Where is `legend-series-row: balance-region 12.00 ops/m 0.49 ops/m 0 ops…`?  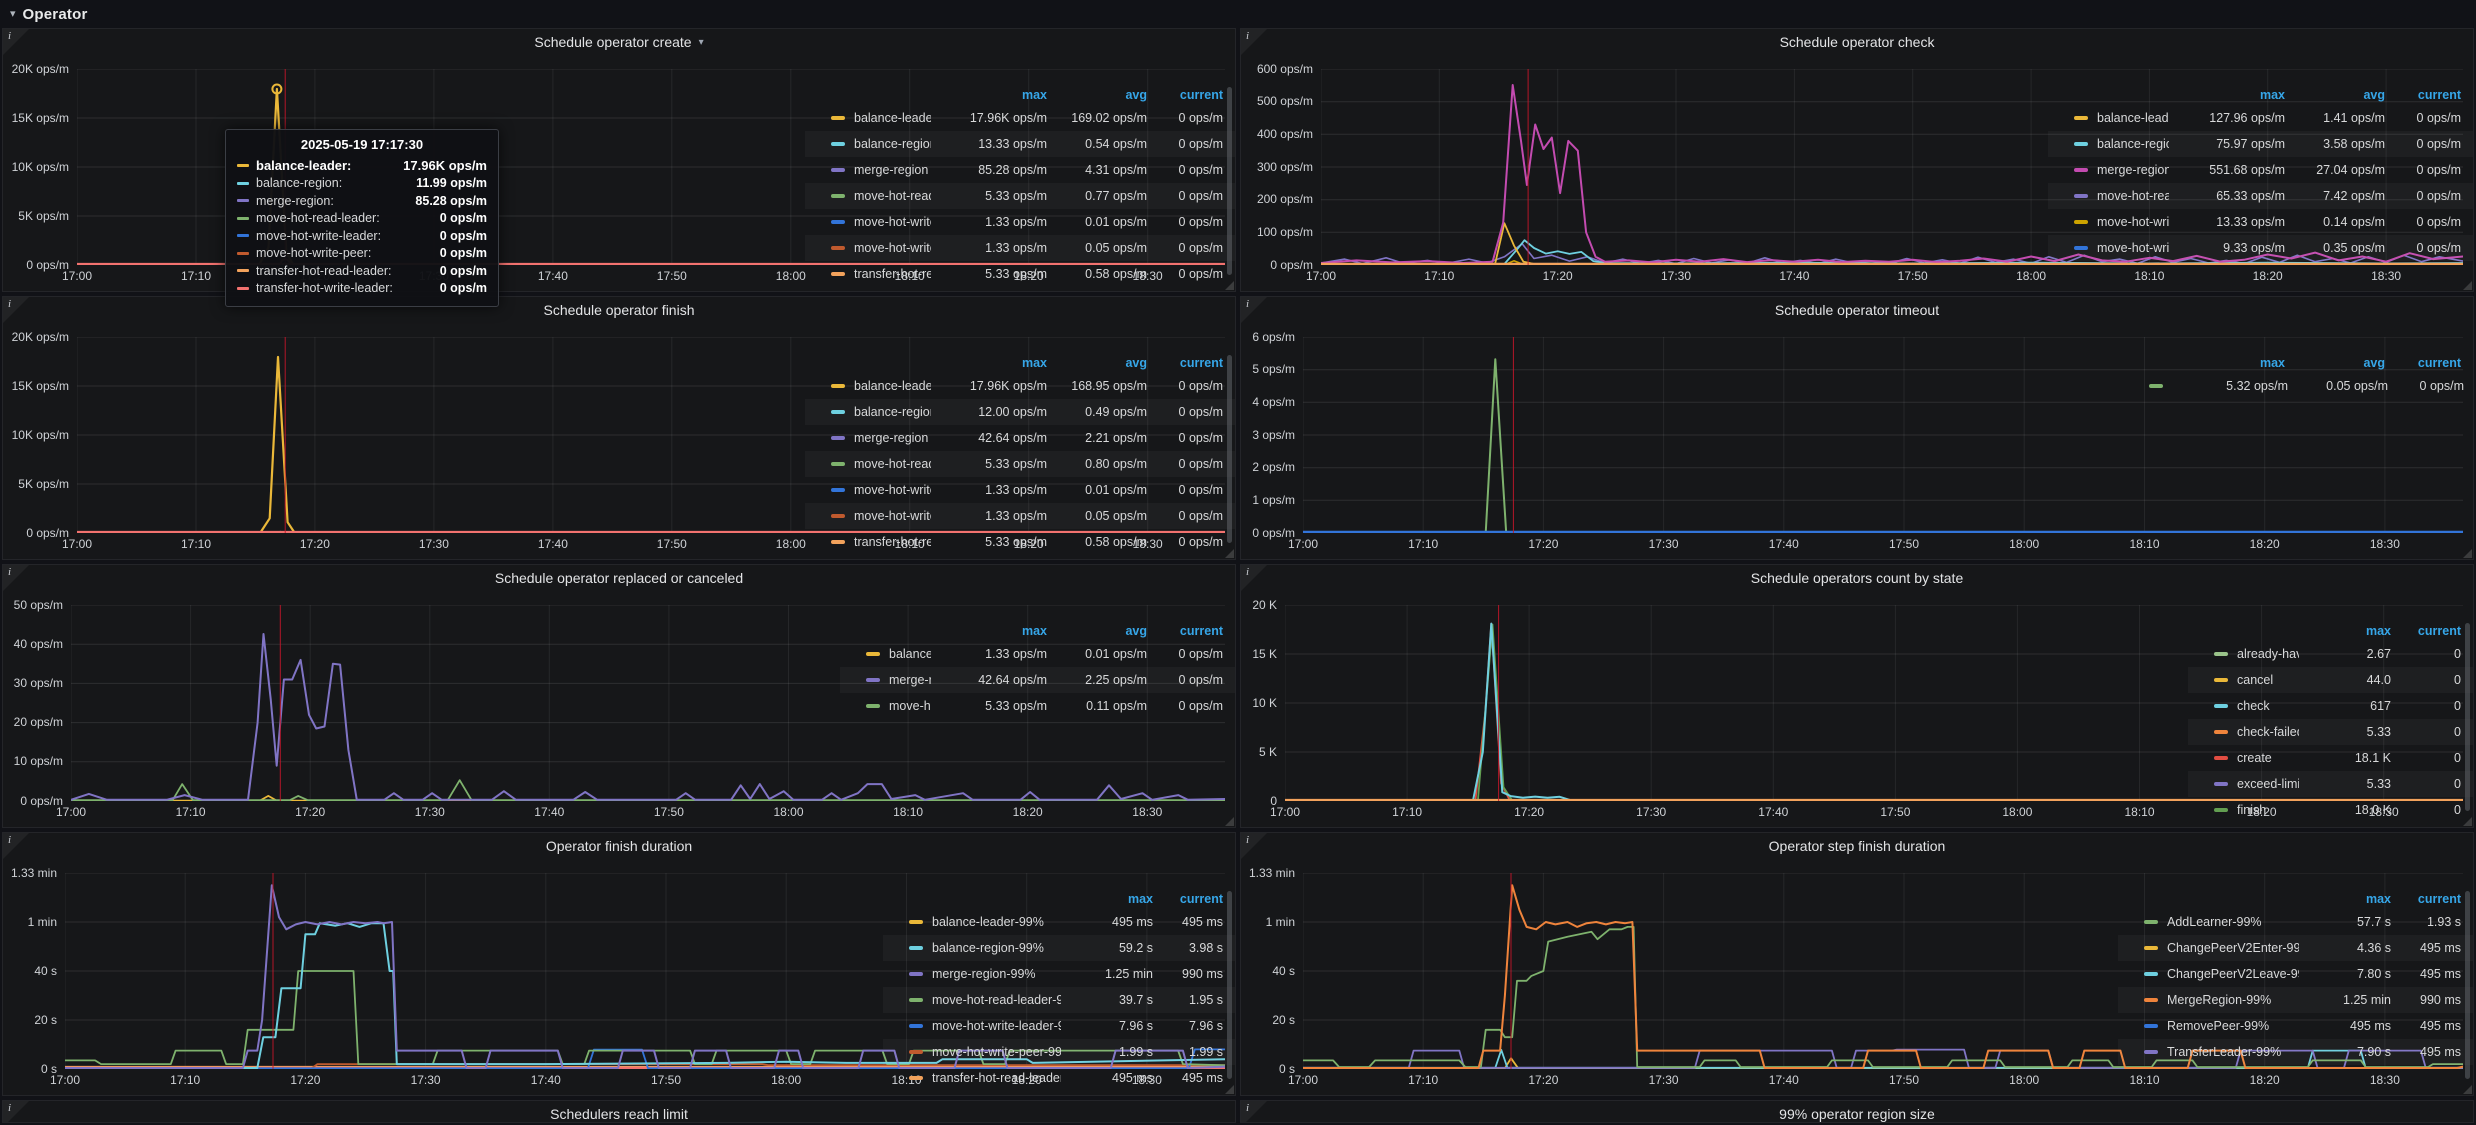
legend-series-row: balance-region 12.00 ops/m 0.49 ops/m 0 ops… is located at coordinates (1020, 412).